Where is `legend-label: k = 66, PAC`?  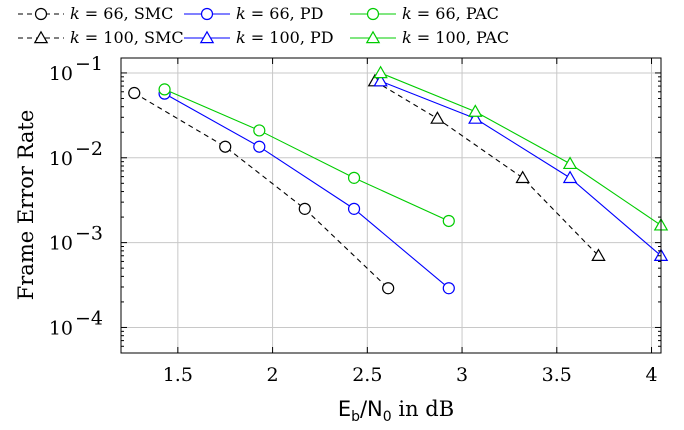 legend-label: k = 66, PAC is located at coordinates (450, 13).